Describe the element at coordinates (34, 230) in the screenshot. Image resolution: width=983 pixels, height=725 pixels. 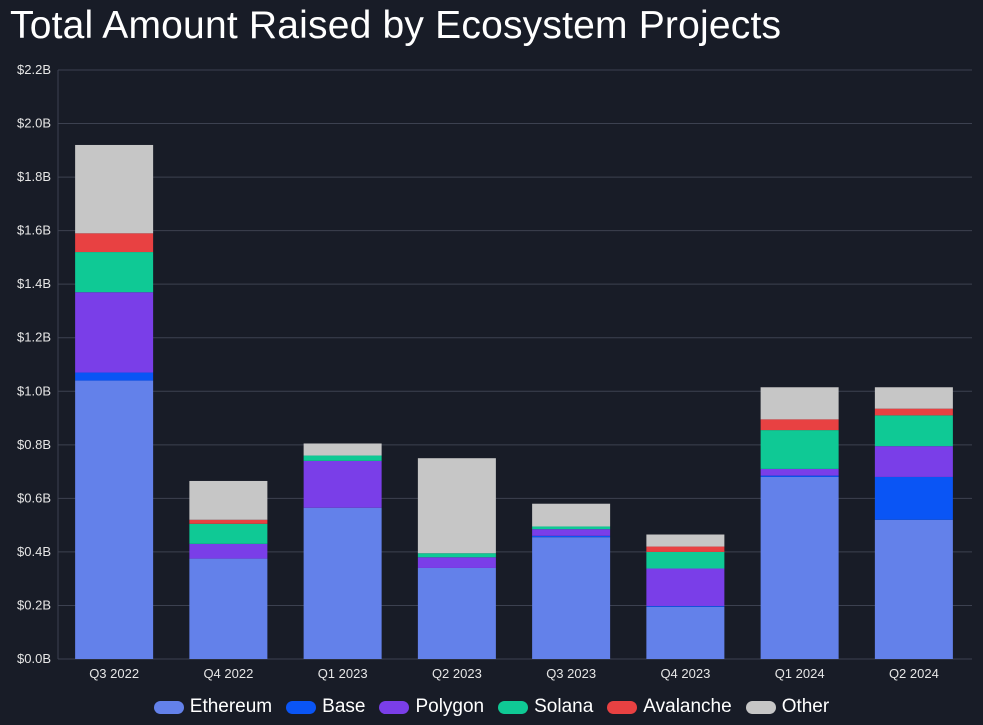
I see `y-tick-label: $1.6B` at that location.